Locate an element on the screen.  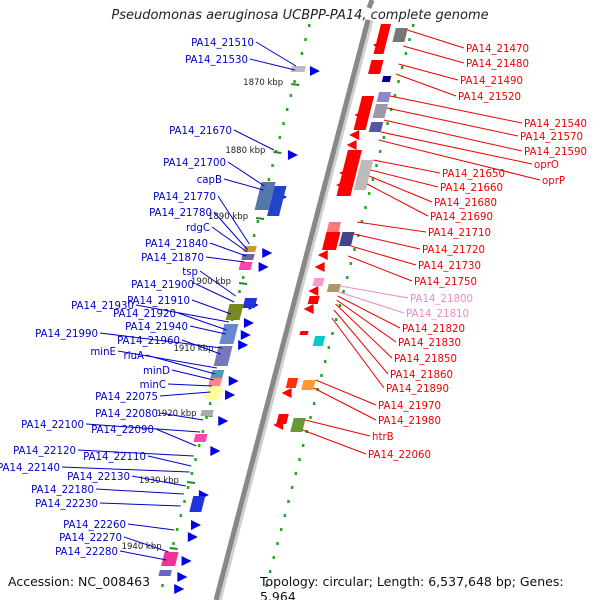
gene-label-right: oprO is located at coordinates (546, 165).